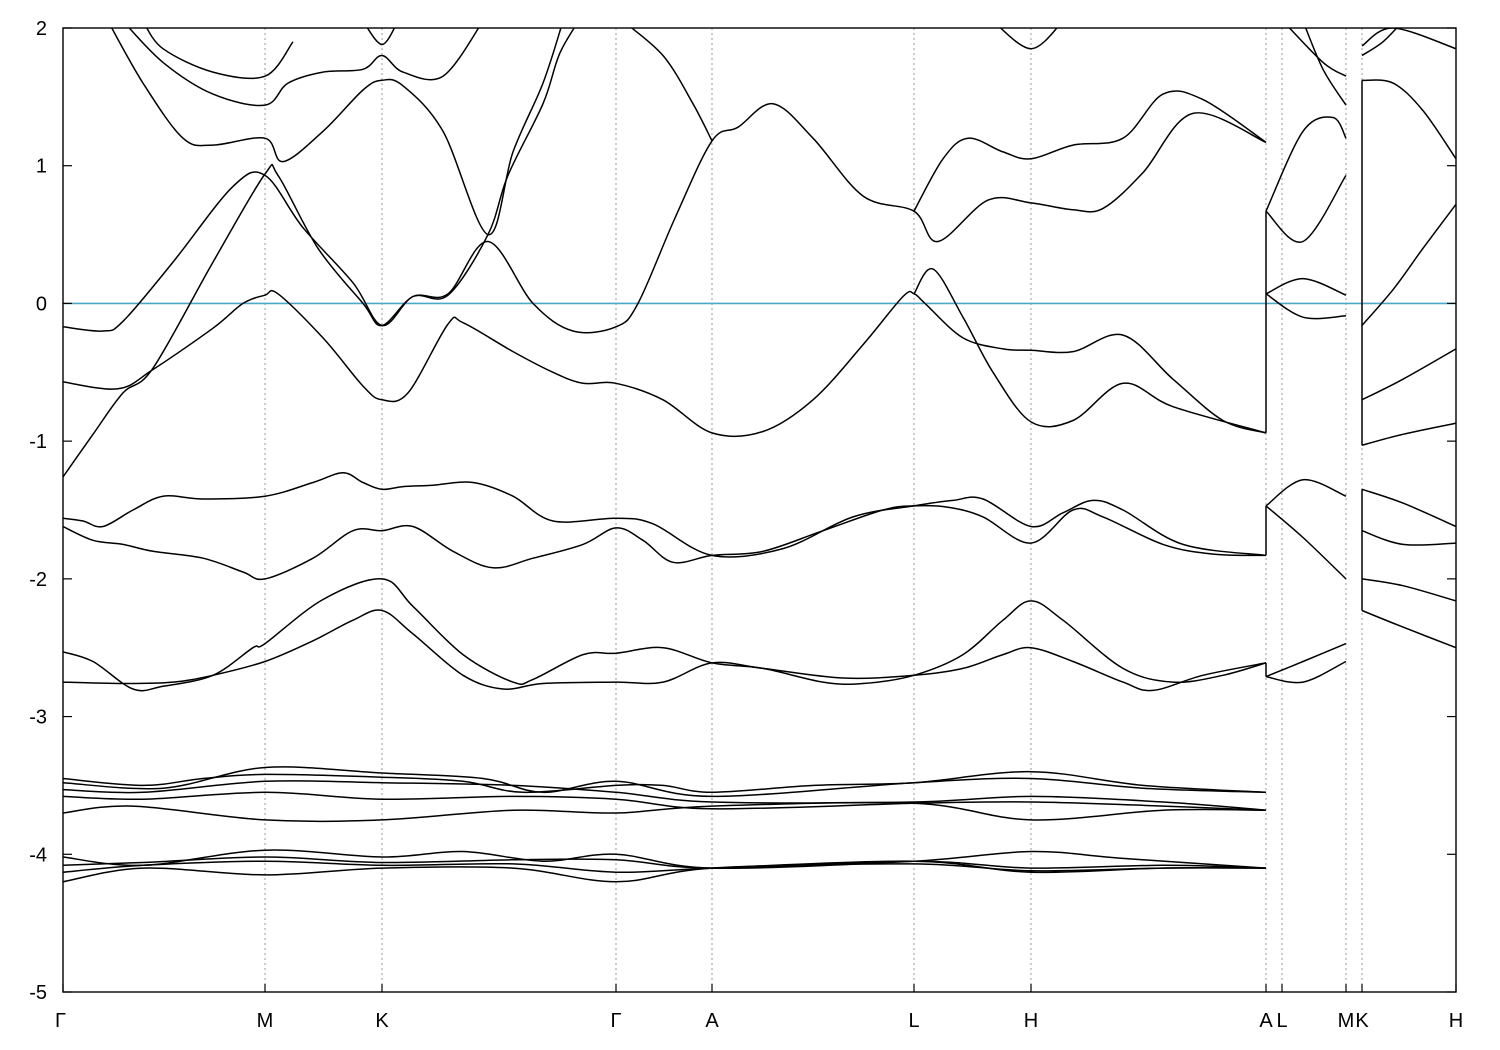  Describe the element at coordinates (38, 993) in the screenshot. I see `y-tick-label: -5` at that location.